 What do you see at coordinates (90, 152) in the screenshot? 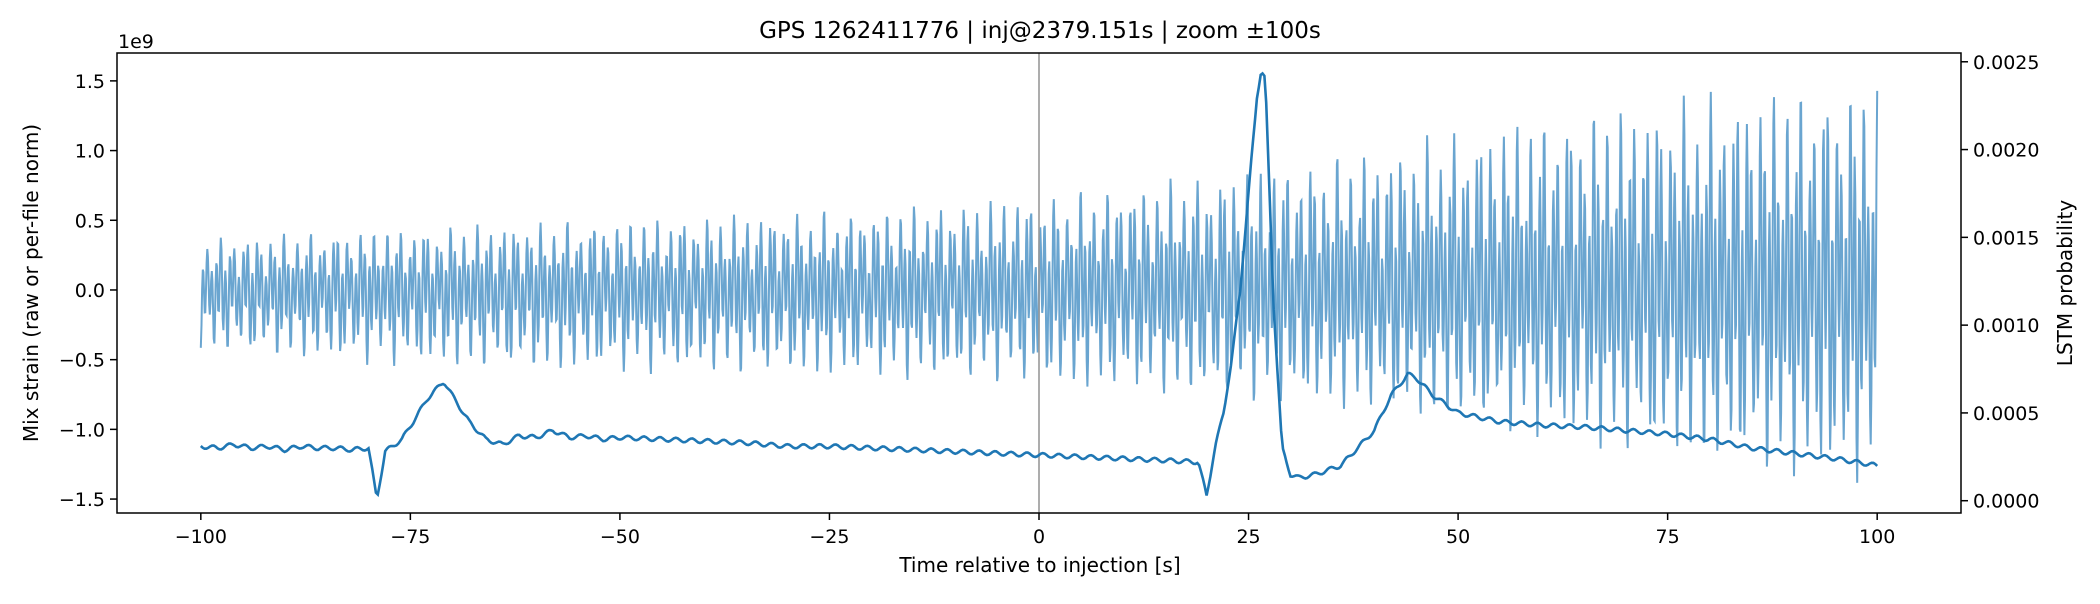
I see `left-tick-label: 1.0` at bounding box center [90, 152].